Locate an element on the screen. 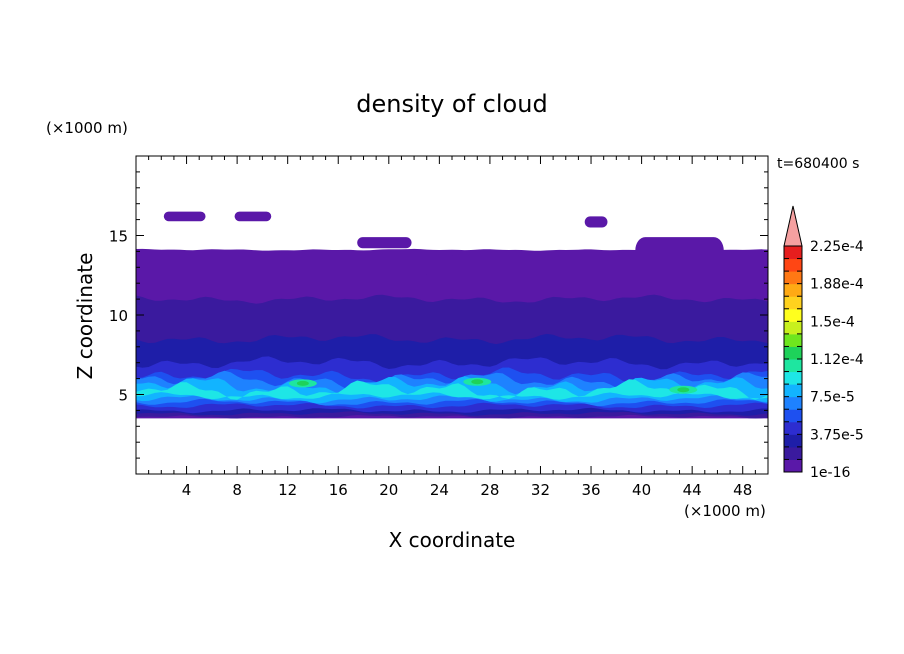 This screenshot has width=904, height=654. y-axis-label: Z coordinate is located at coordinates (85, 316).